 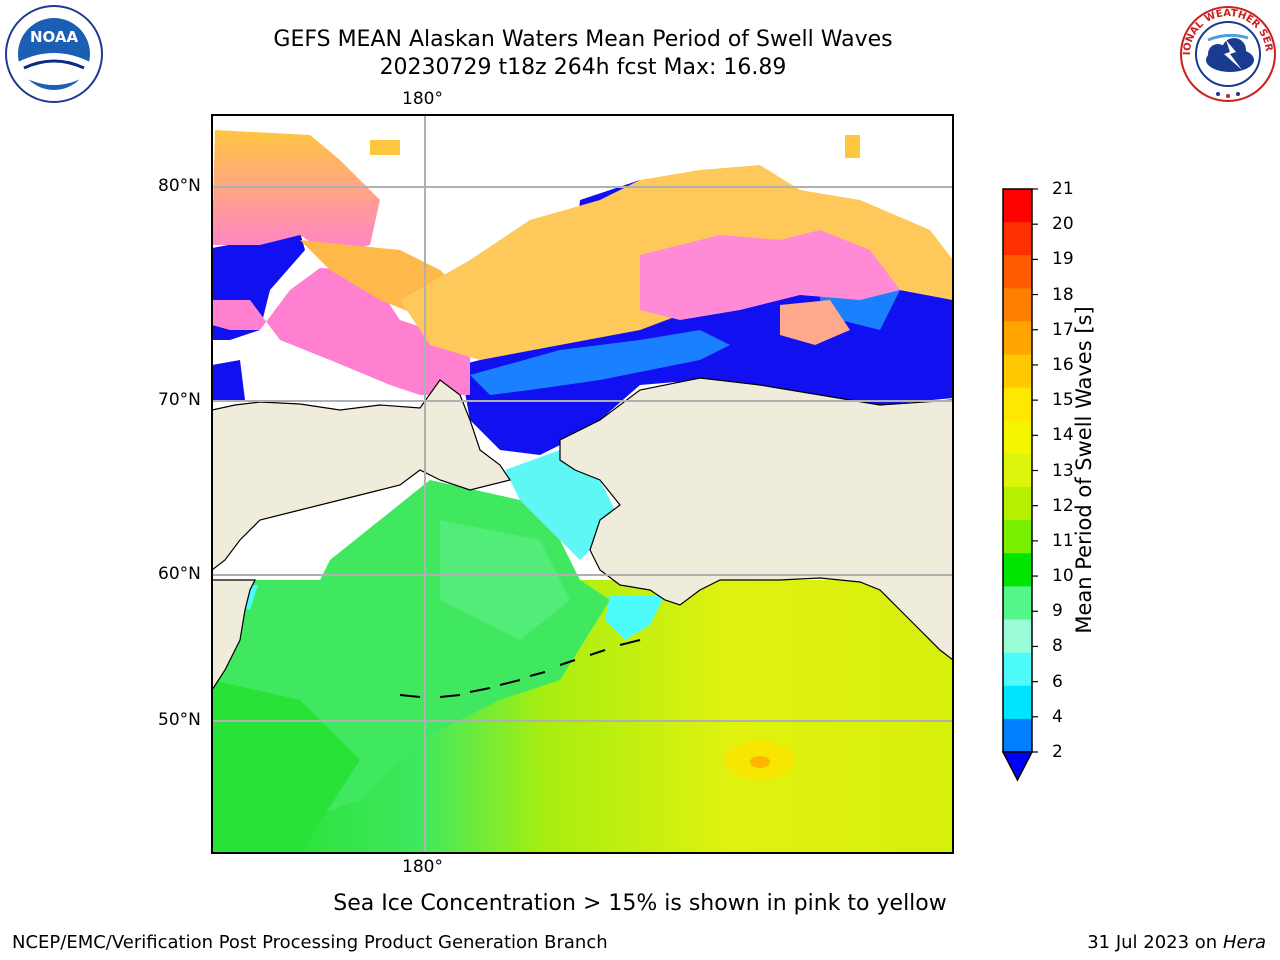 I want to click on bering-strait-swell, so click(x=562, y=505).